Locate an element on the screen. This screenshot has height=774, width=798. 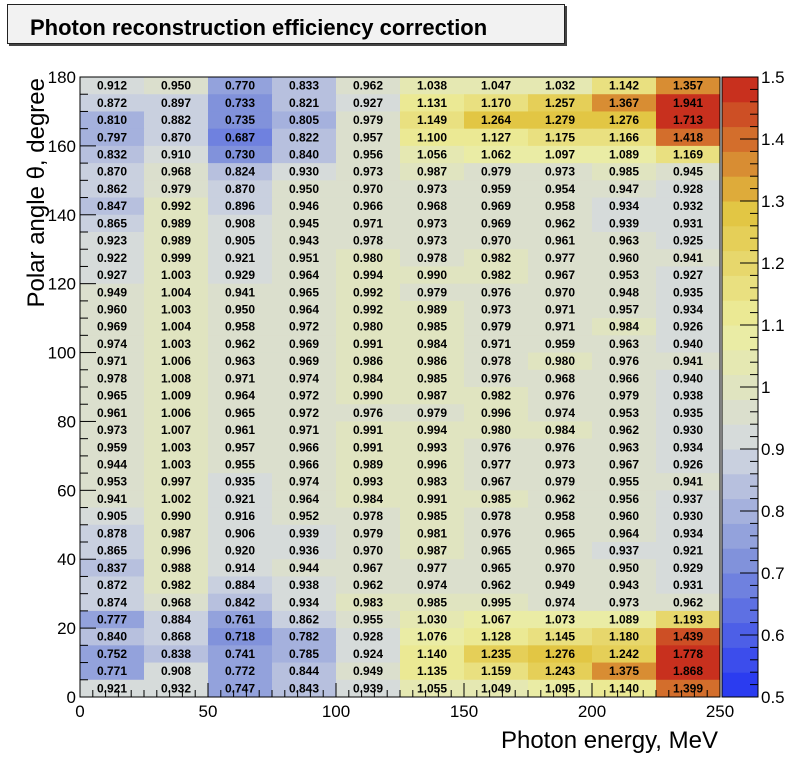
cell-value-label: 0.944 is located at coordinates (112, 465).